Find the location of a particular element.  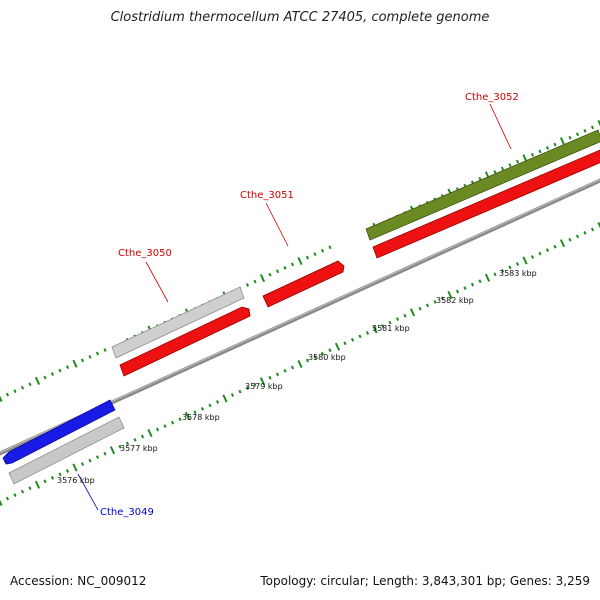

accession-text: Accession: NC_009012 is located at coordinates (78, 581).